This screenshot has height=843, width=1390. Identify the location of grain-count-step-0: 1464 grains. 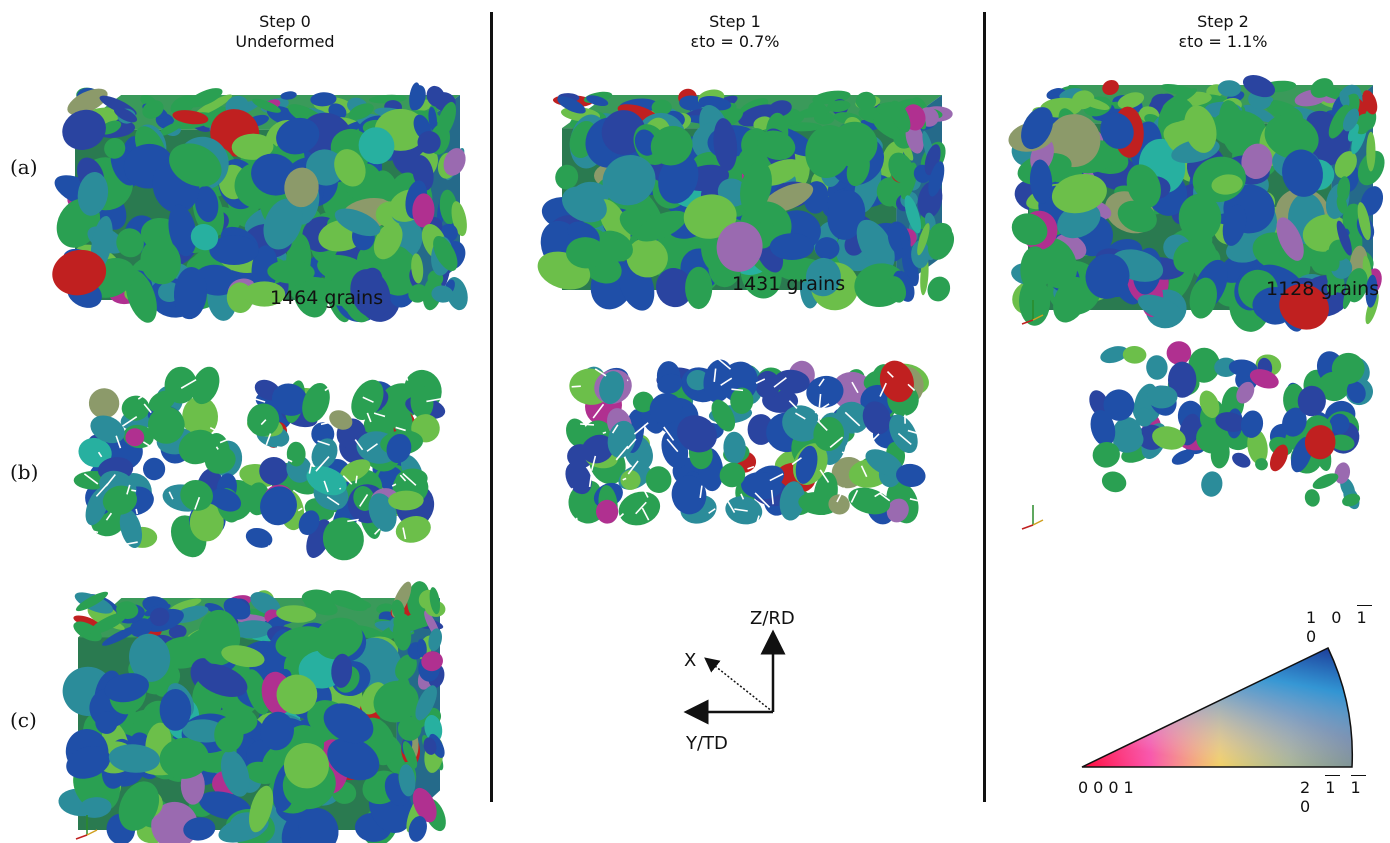
(327, 298).